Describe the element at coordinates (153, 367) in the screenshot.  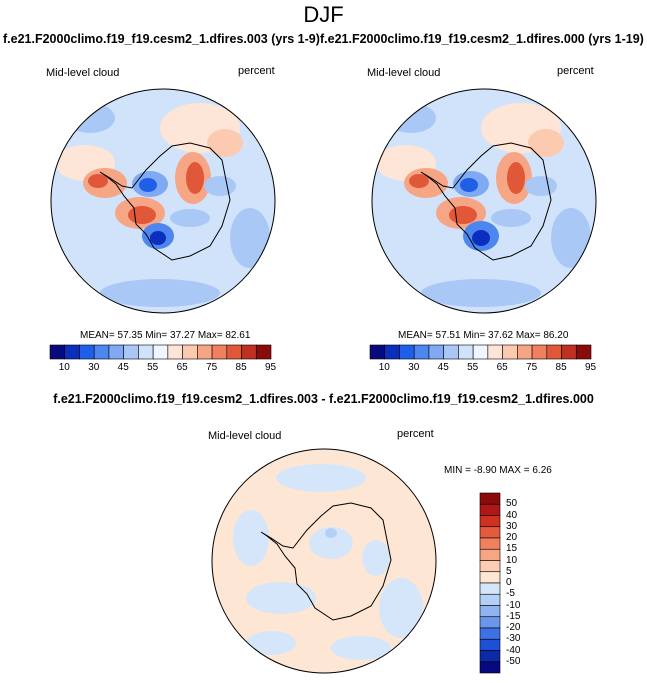
I see `panel1-colorbar-tick-label: 55` at that location.